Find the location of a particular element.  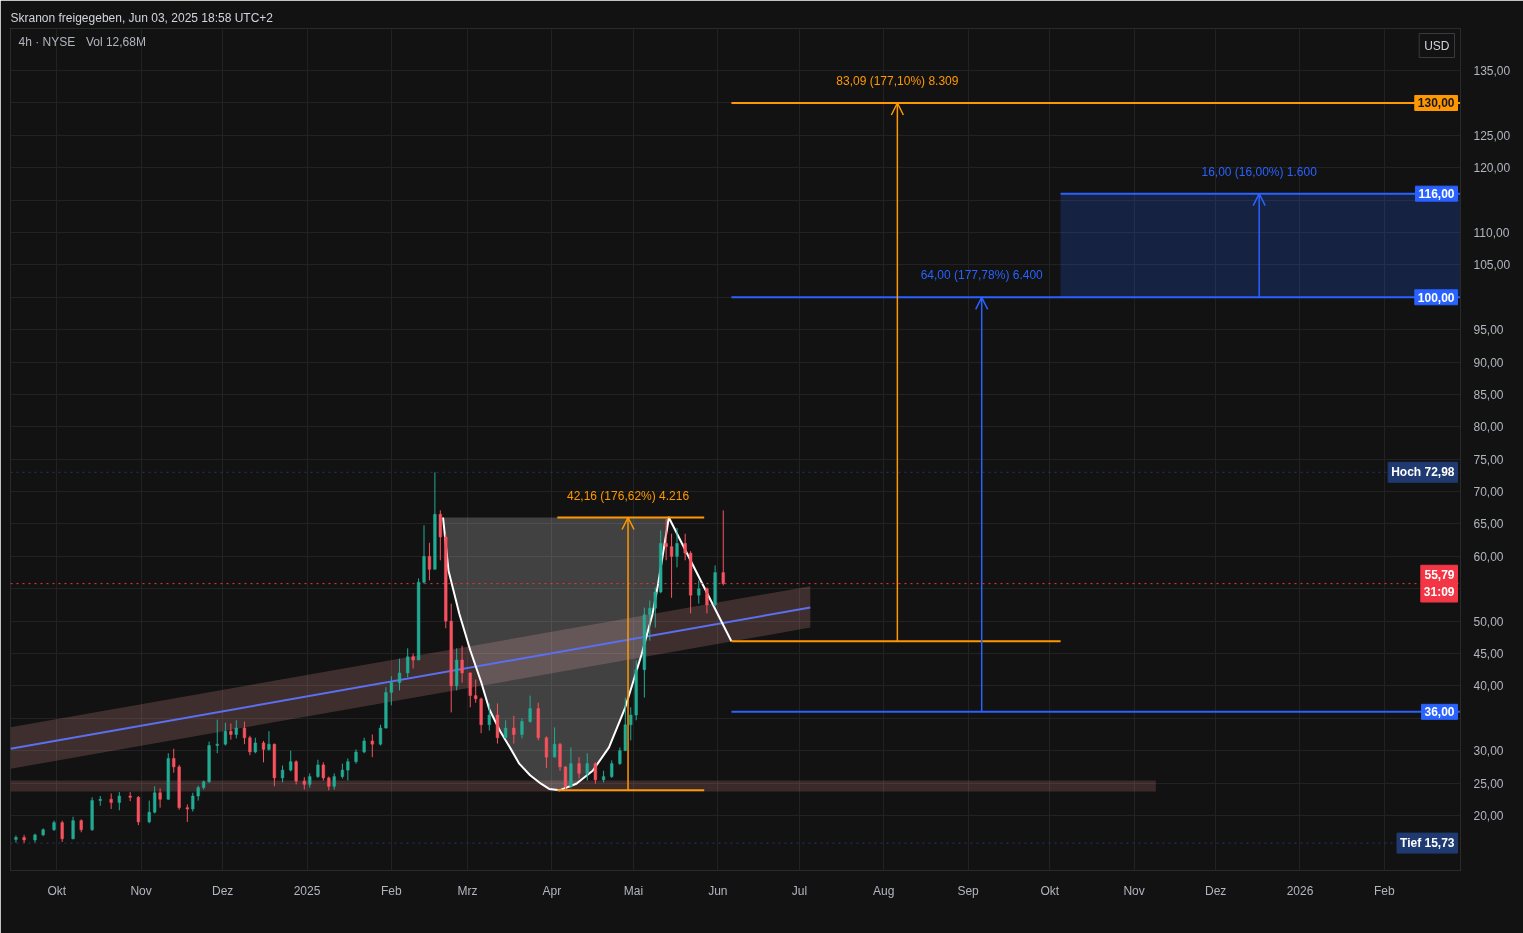

x-tick-label: Aug is located at coordinates (884, 890).